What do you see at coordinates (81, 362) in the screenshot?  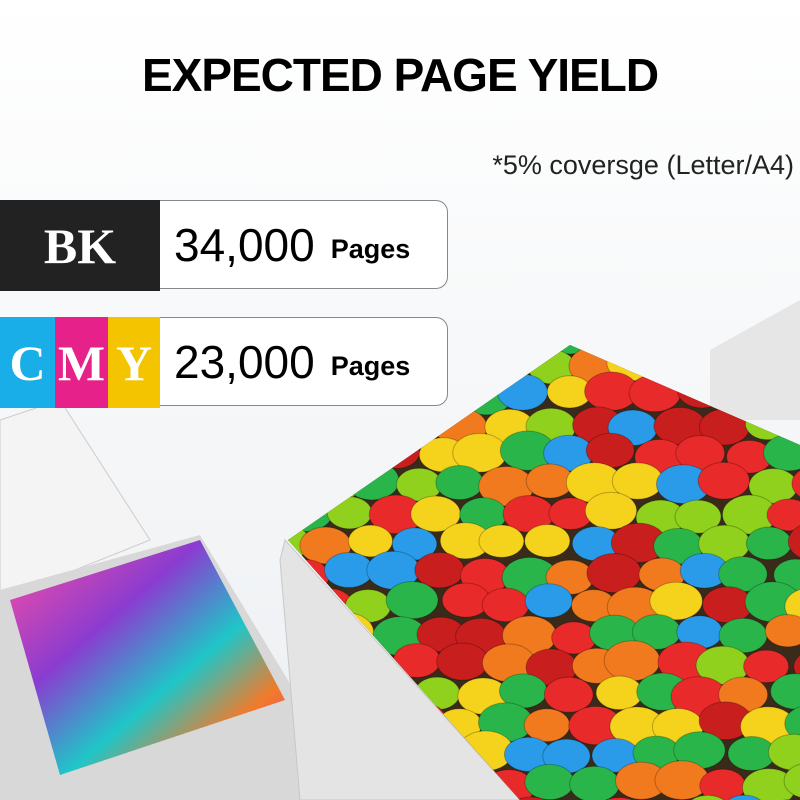 I see `m-label: M` at bounding box center [81, 362].